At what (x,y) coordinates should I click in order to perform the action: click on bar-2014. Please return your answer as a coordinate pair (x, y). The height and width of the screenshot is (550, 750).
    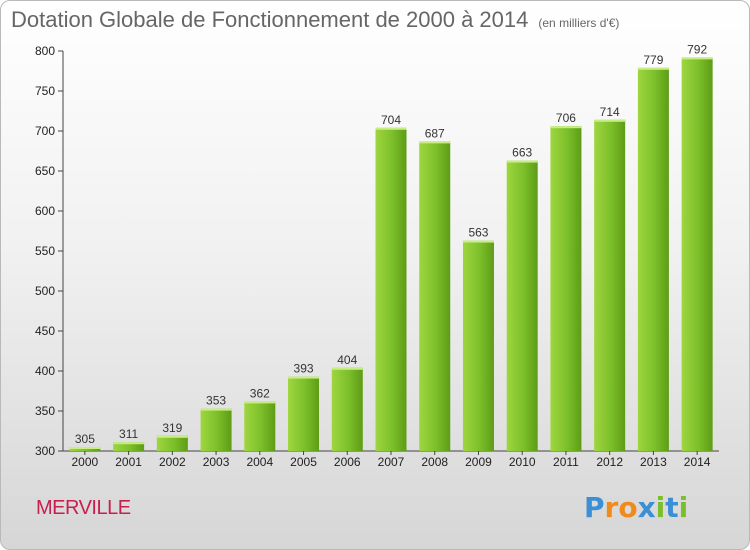
    Looking at the image, I should click on (697, 254).